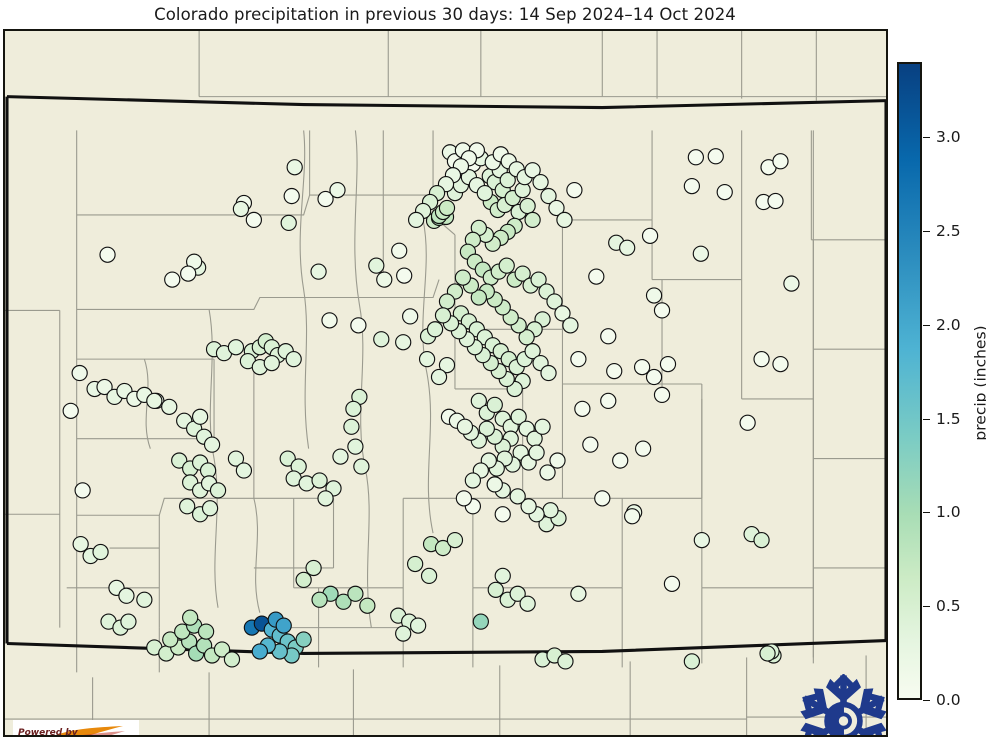 The image size is (986, 737). I want to click on colorado-climate-center-snowflake-icon, so click(839, 704).